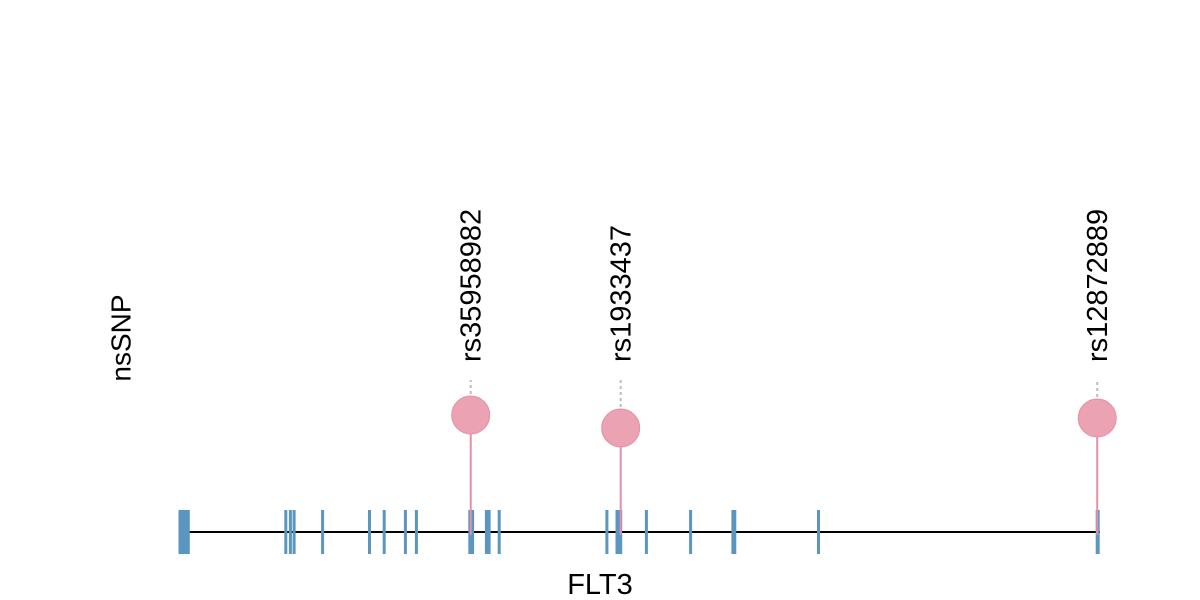 This screenshot has height=600, width=1200. I want to click on snp-lollipop: rs1933437, so click(621, 380).